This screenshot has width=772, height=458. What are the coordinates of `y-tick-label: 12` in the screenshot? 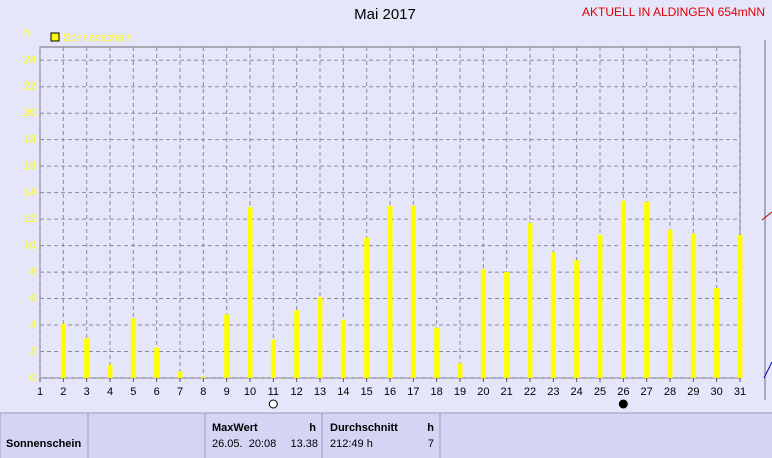 It's located at (30, 219).